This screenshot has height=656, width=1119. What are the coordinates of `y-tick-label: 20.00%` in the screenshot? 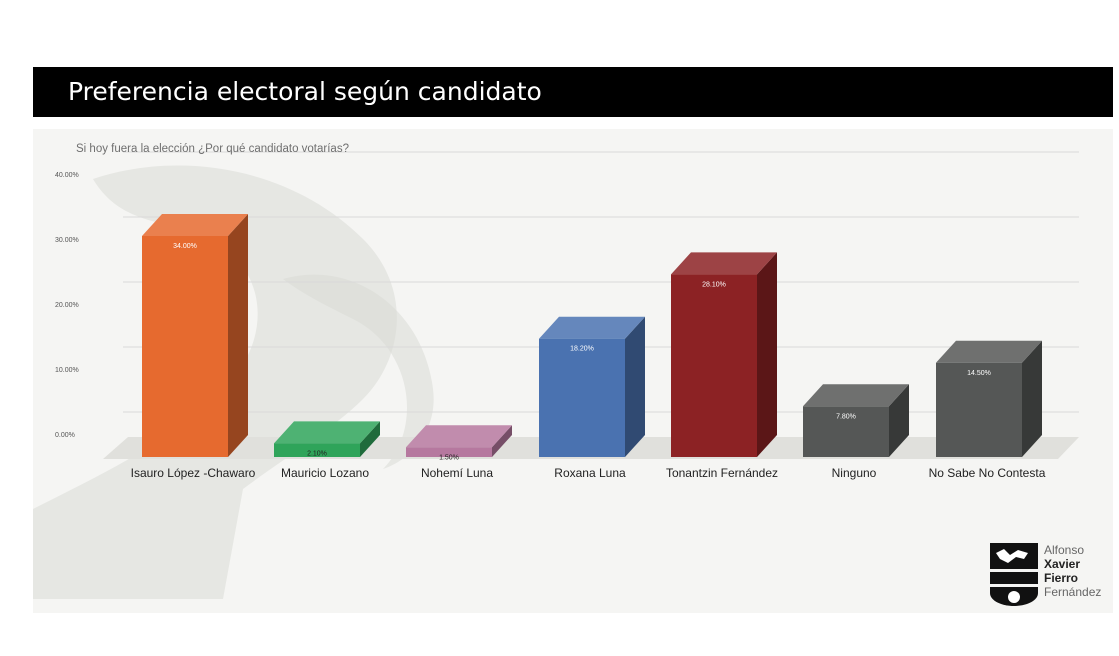 It's located at (67, 305).